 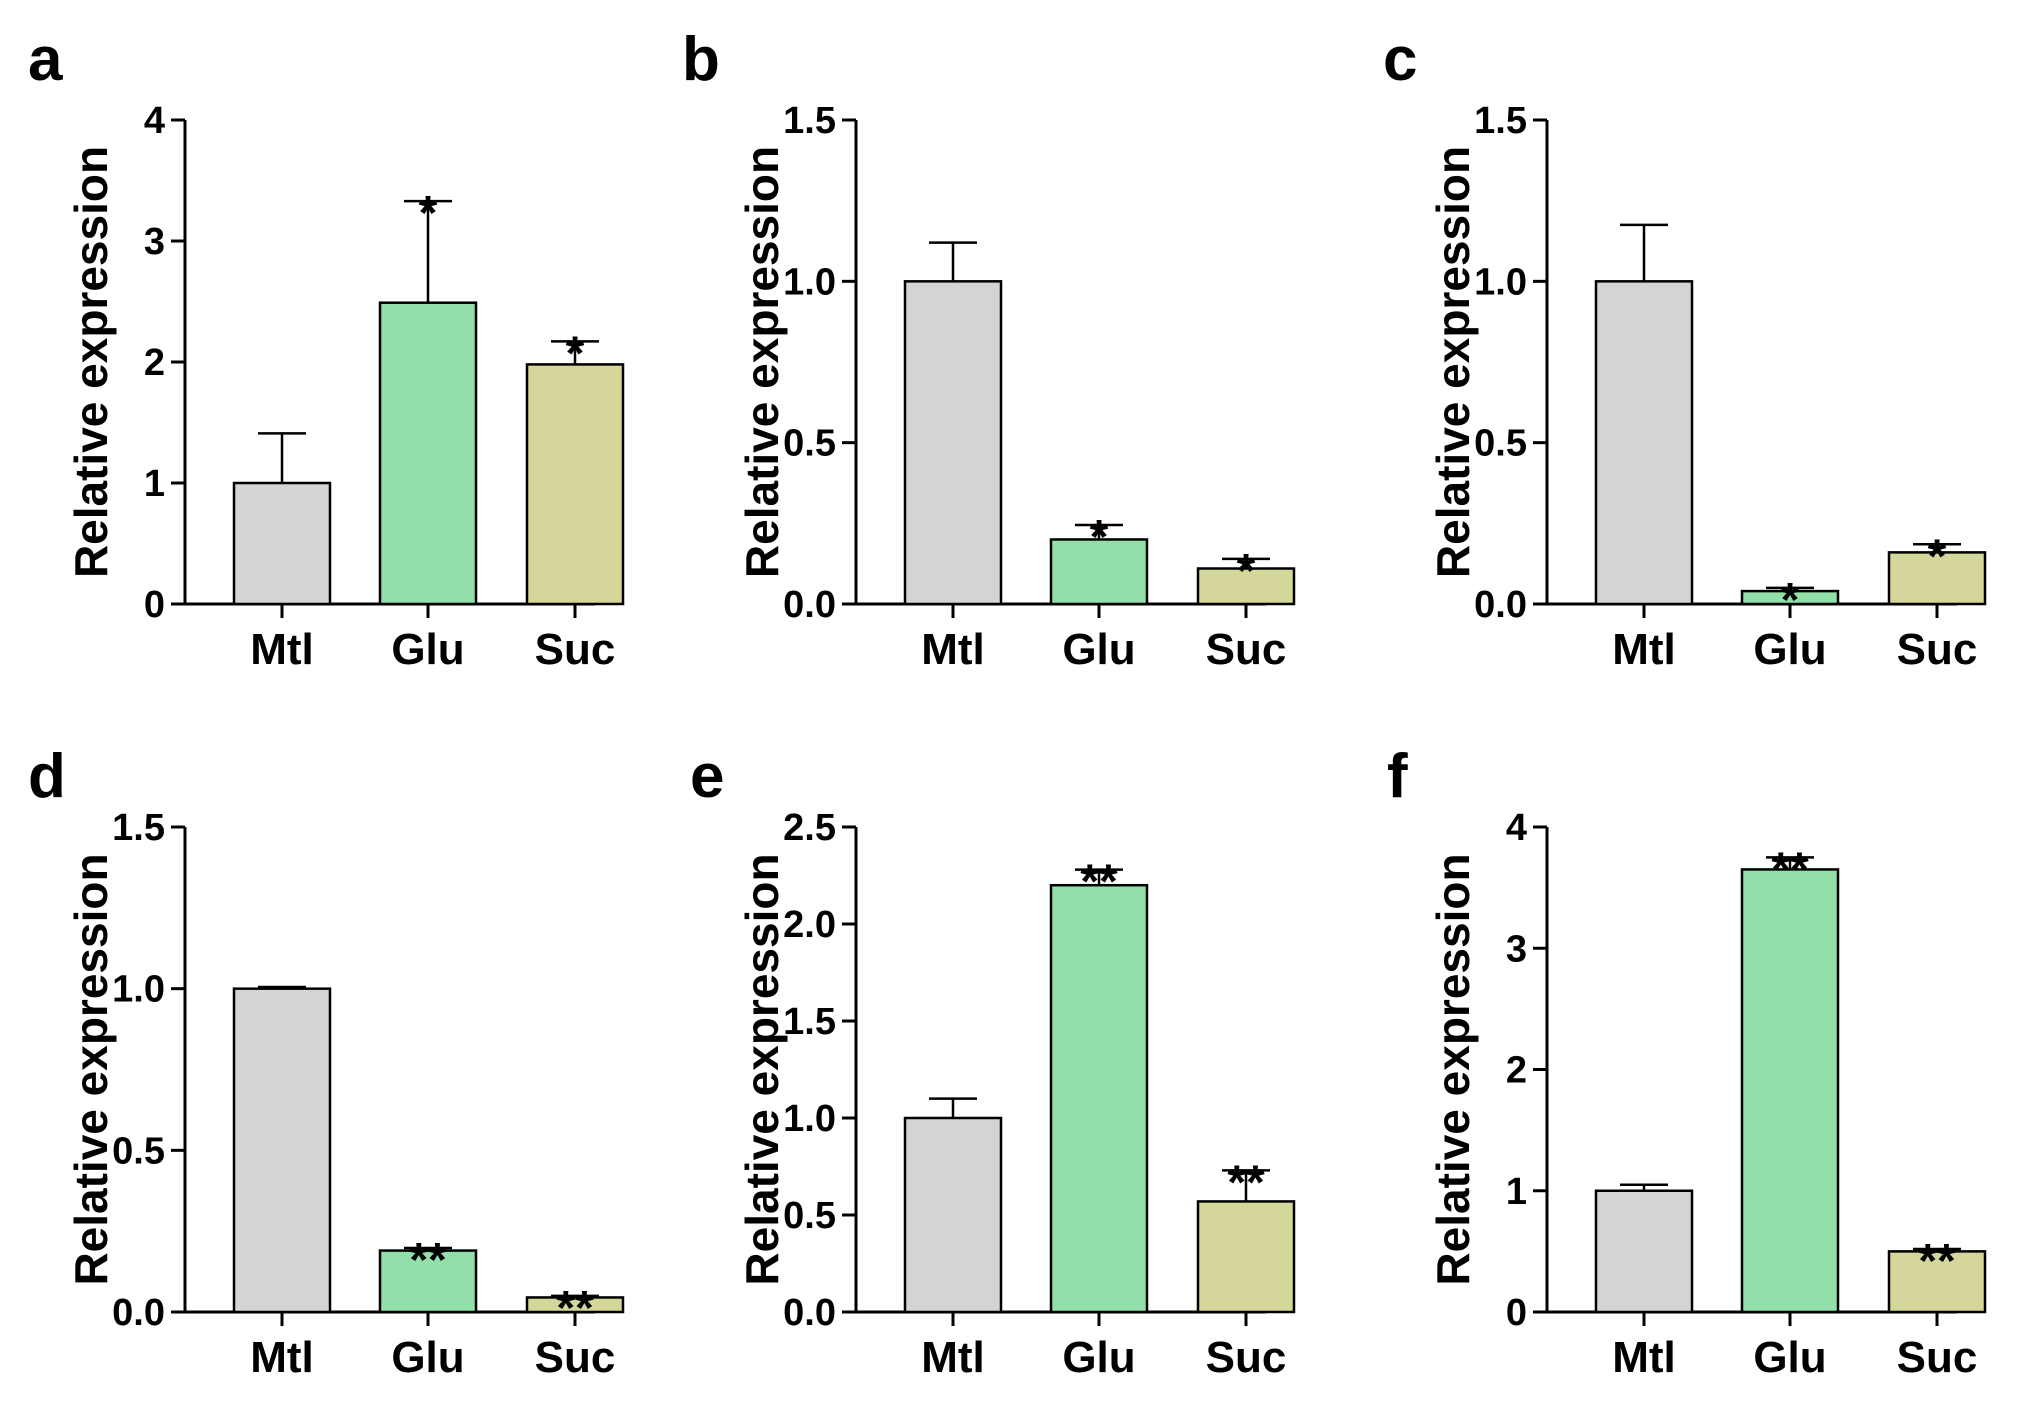 What do you see at coordinates (1687, 1062) in the screenshot?
I see `chart-panel-f: f Relative expression 0 1 2 3 4 Mtl Glu ** Suc **` at bounding box center [1687, 1062].